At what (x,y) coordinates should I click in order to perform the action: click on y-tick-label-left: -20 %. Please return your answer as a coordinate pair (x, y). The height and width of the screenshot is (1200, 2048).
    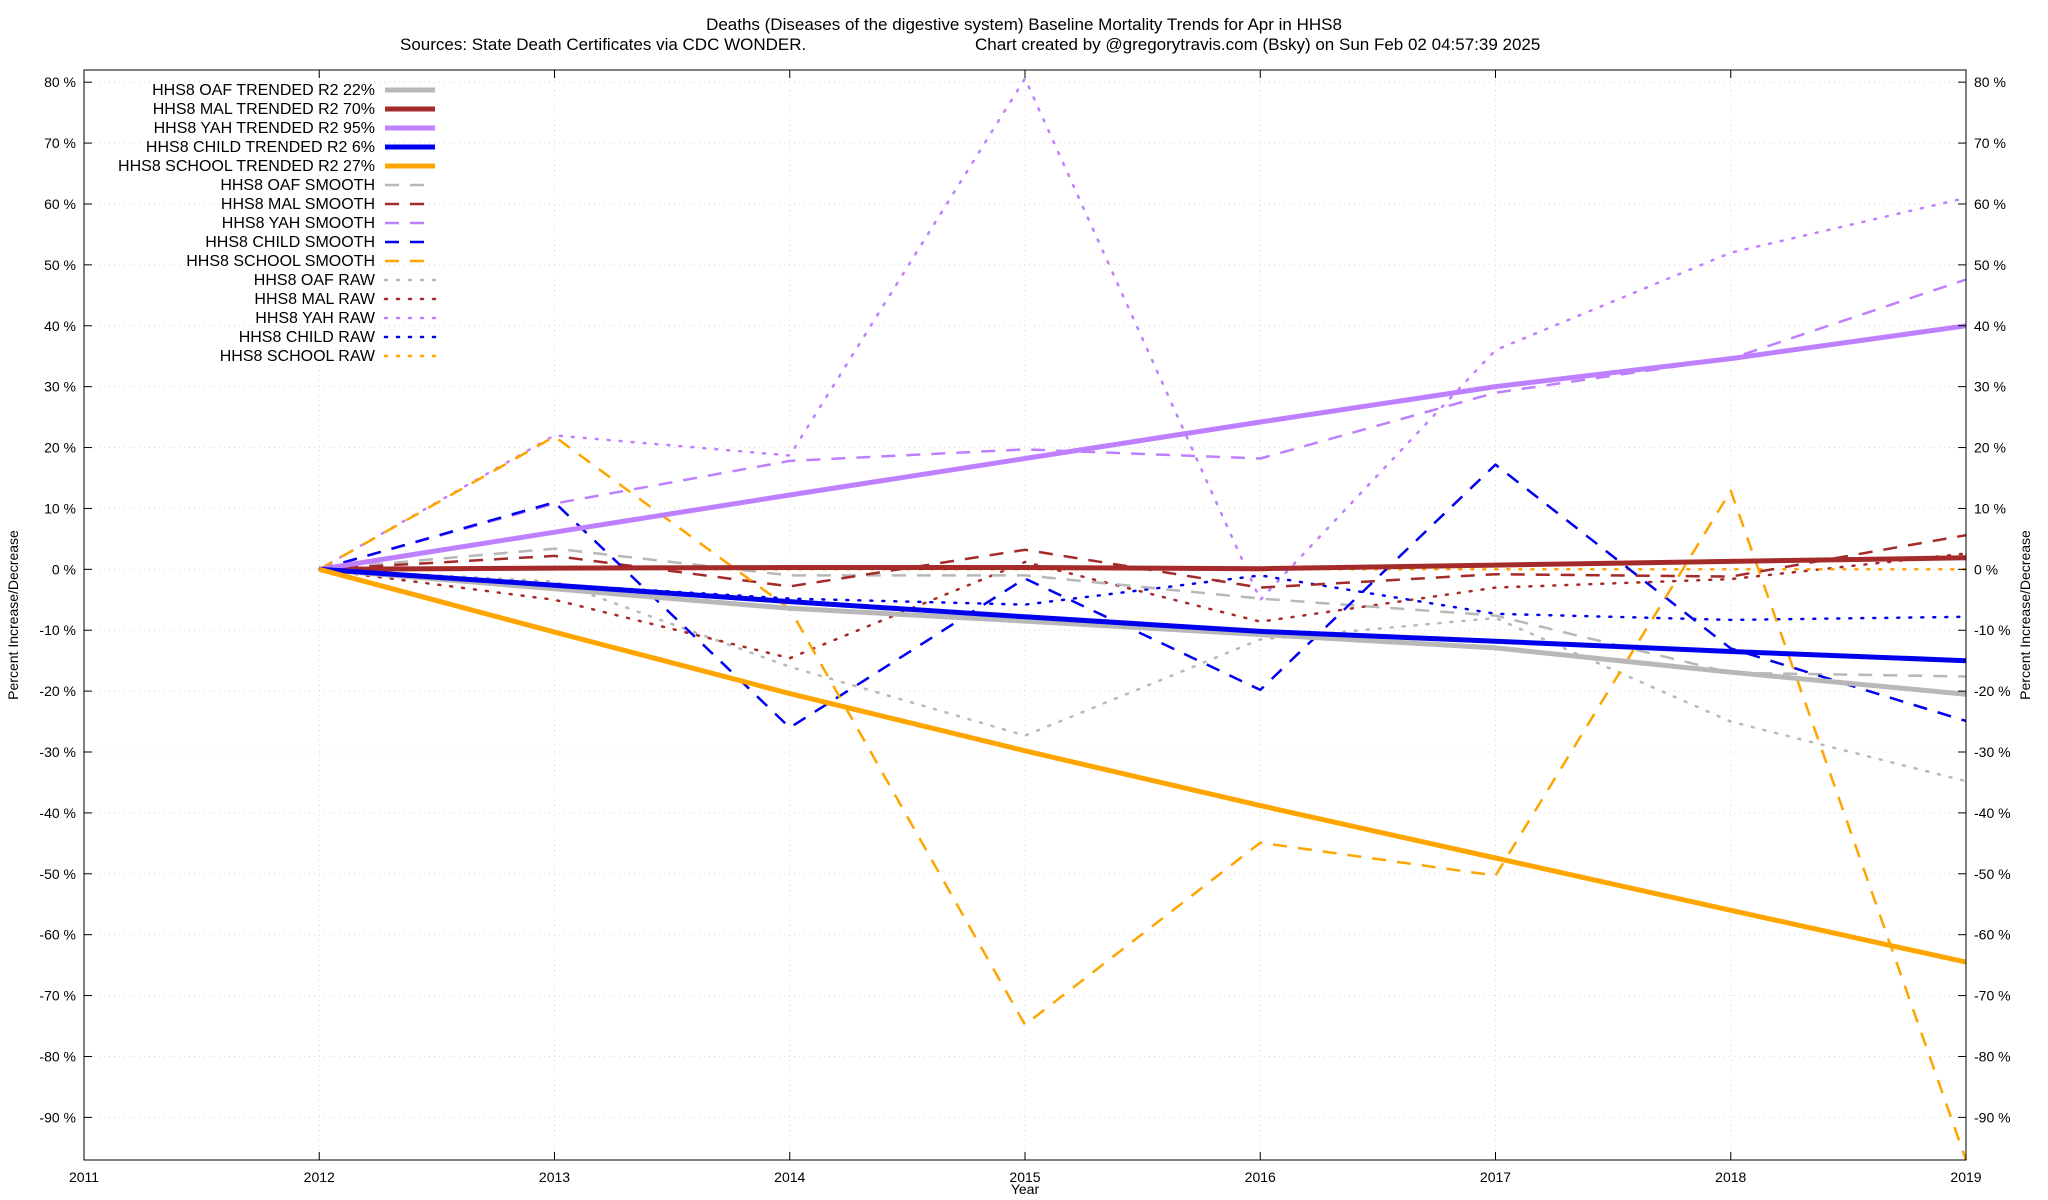
    Looking at the image, I should click on (57, 691).